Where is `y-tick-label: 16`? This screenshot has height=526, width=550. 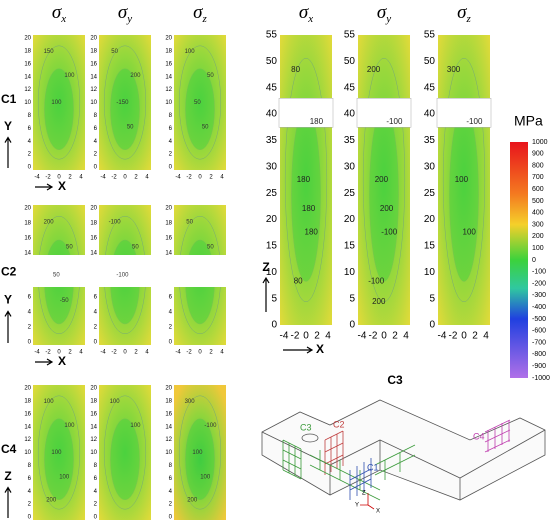
y-tick-label: 16 is located at coordinates (93, 414).